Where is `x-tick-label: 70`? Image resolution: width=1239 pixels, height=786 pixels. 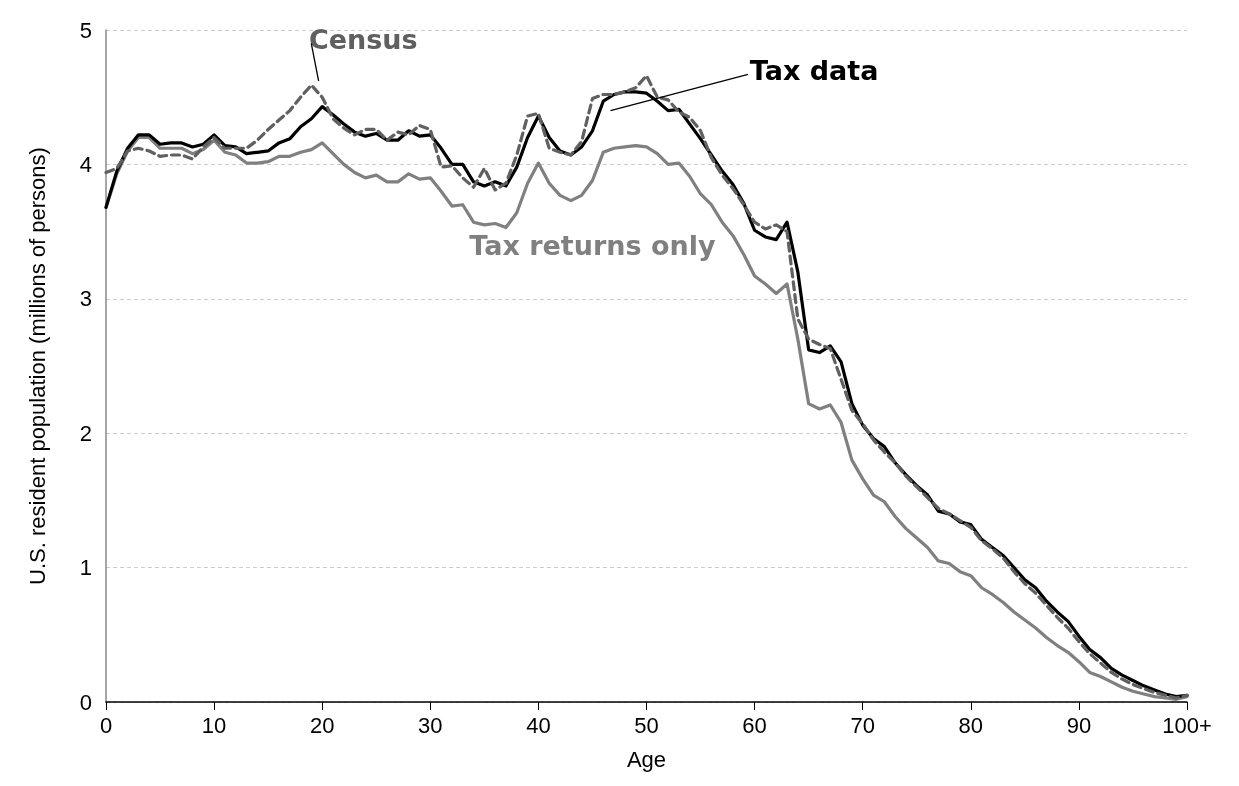 x-tick-label: 70 is located at coordinates (862, 725).